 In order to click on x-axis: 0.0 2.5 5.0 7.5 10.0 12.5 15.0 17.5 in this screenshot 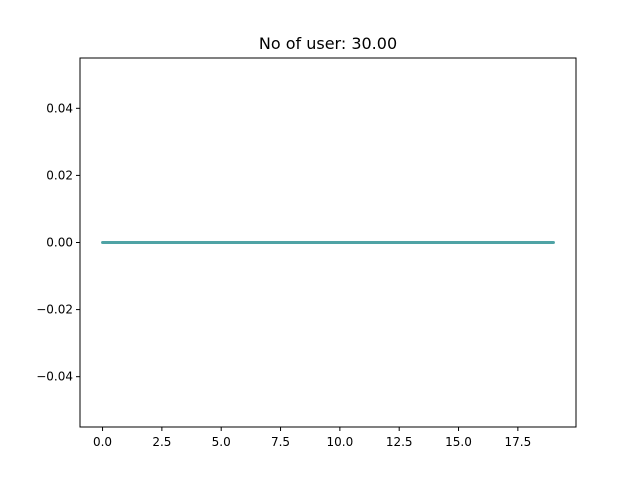, I will do `click(312, 438)`.